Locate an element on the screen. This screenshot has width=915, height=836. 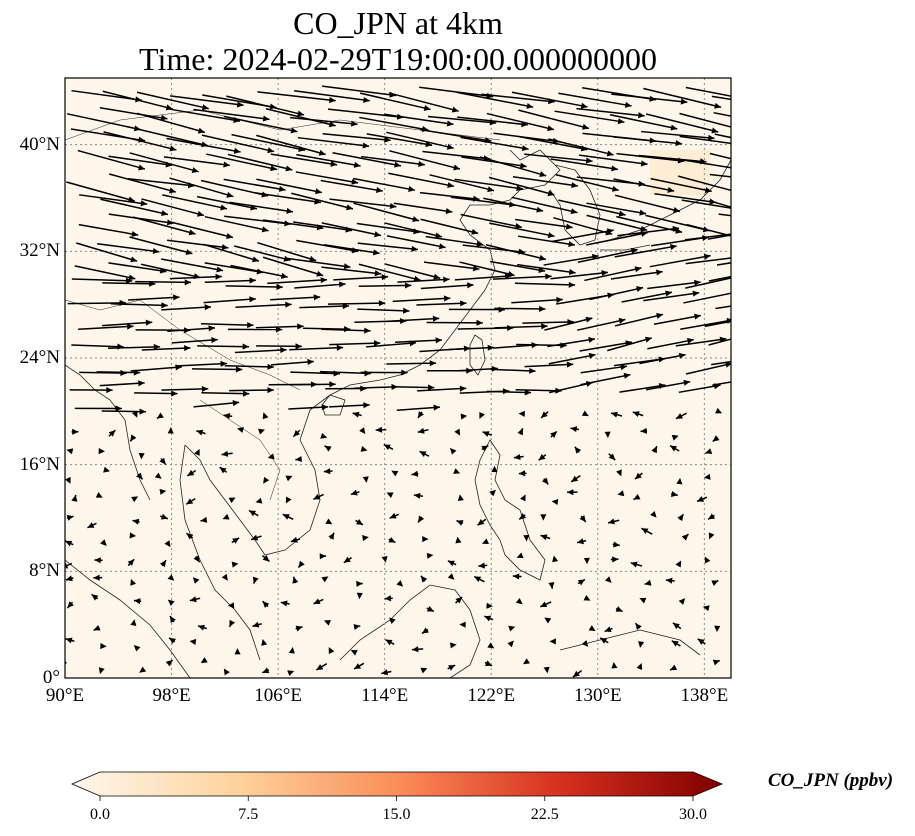
longitude-tick-label: 122°E is located at coordinates (491, 695).